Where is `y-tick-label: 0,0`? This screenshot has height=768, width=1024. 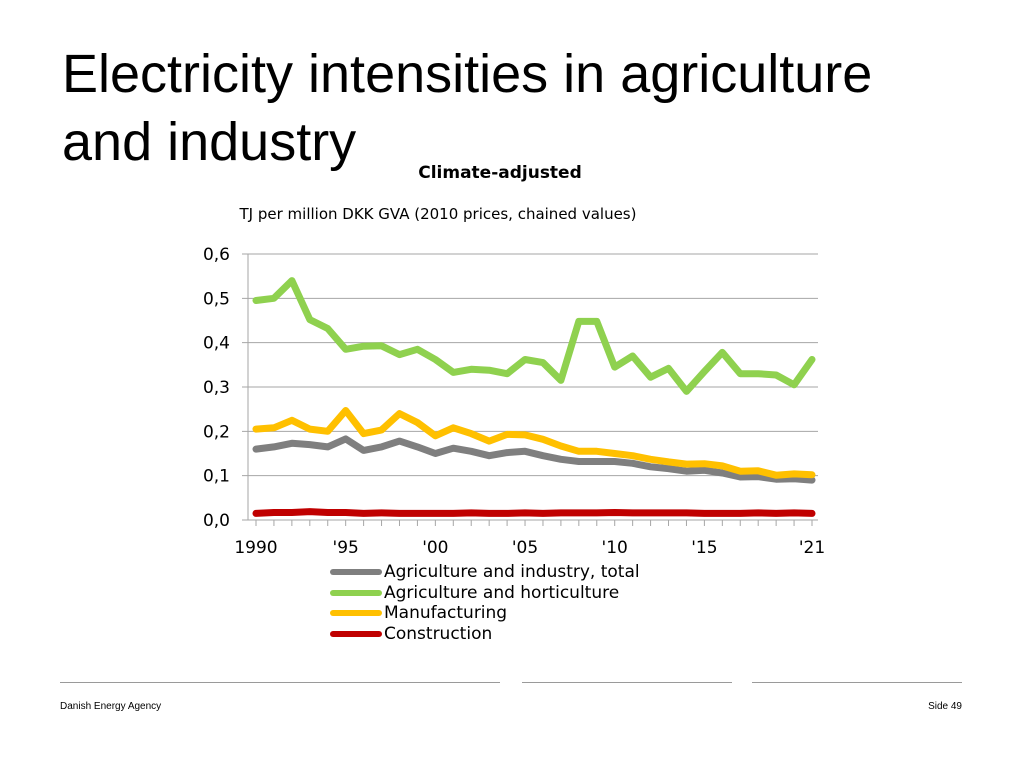
y-tick-label: 0,0 is located at coordinates (216, 521).